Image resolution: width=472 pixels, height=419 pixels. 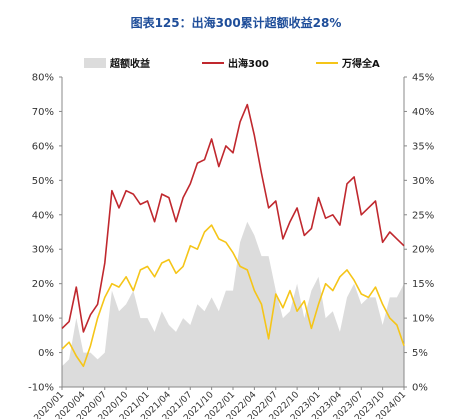 What do you see at coordinates (360, 63) in the screenshot?
I see `legend-label: 万得全A` at bounding box center [360, 63].